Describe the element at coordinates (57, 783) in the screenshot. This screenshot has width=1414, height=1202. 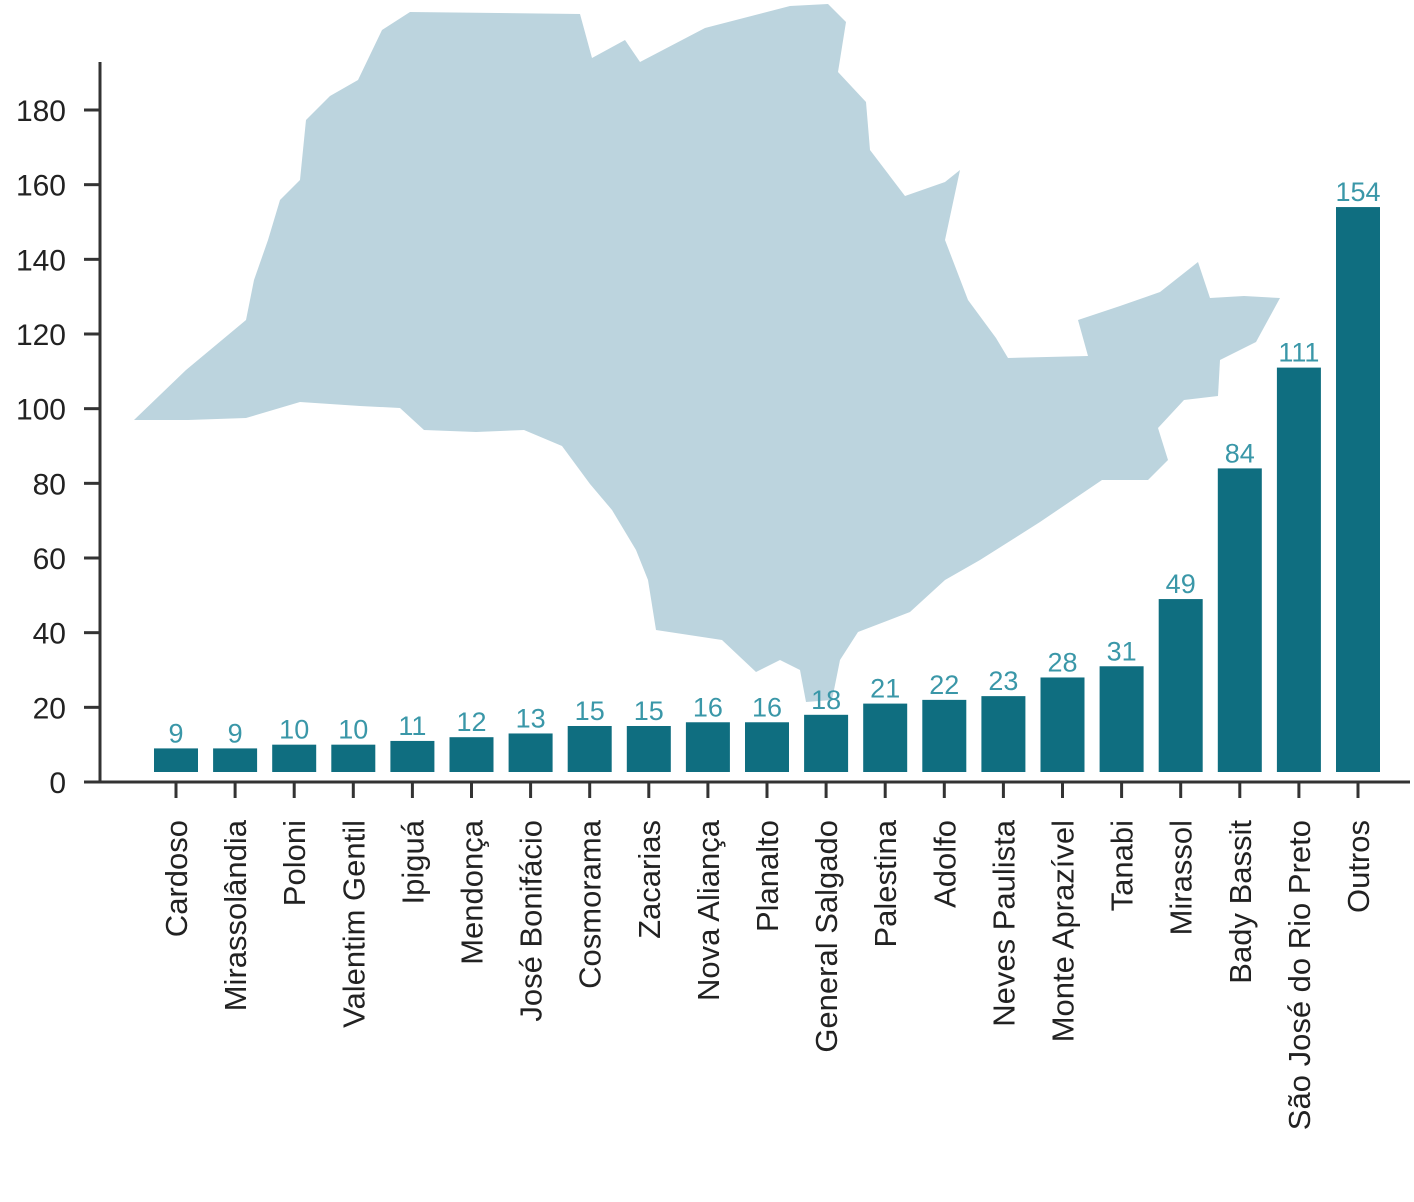
I see `y-tick-label: 0` at that location.